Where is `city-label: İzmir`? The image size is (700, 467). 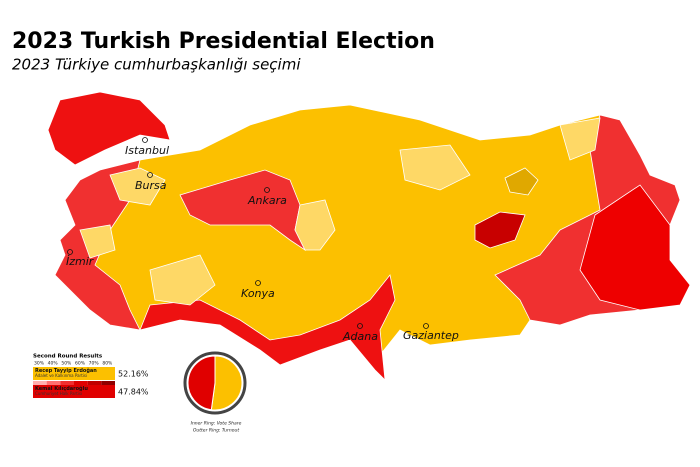
city-label: İzmir is located at coordinates (80, 261).